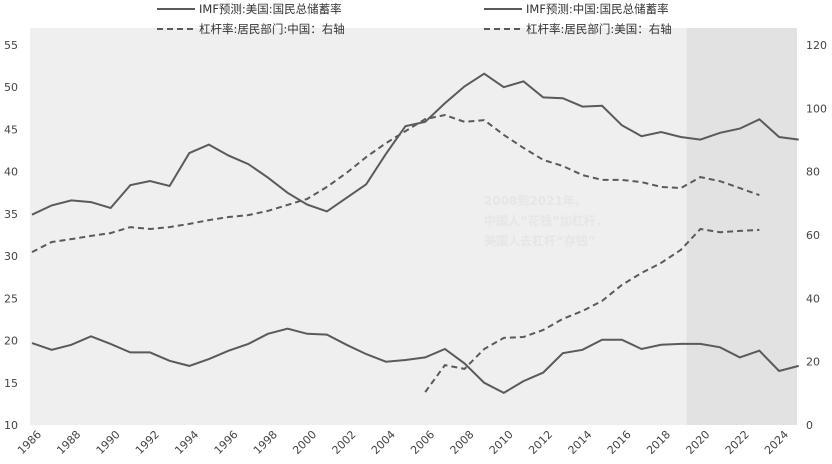 The height and width of the screenshot is (464, 832). What do you see at coordinates (816, 108) in the screenshot?
I see `y-right-tick-label: 100` at bounding box center [816, 108].